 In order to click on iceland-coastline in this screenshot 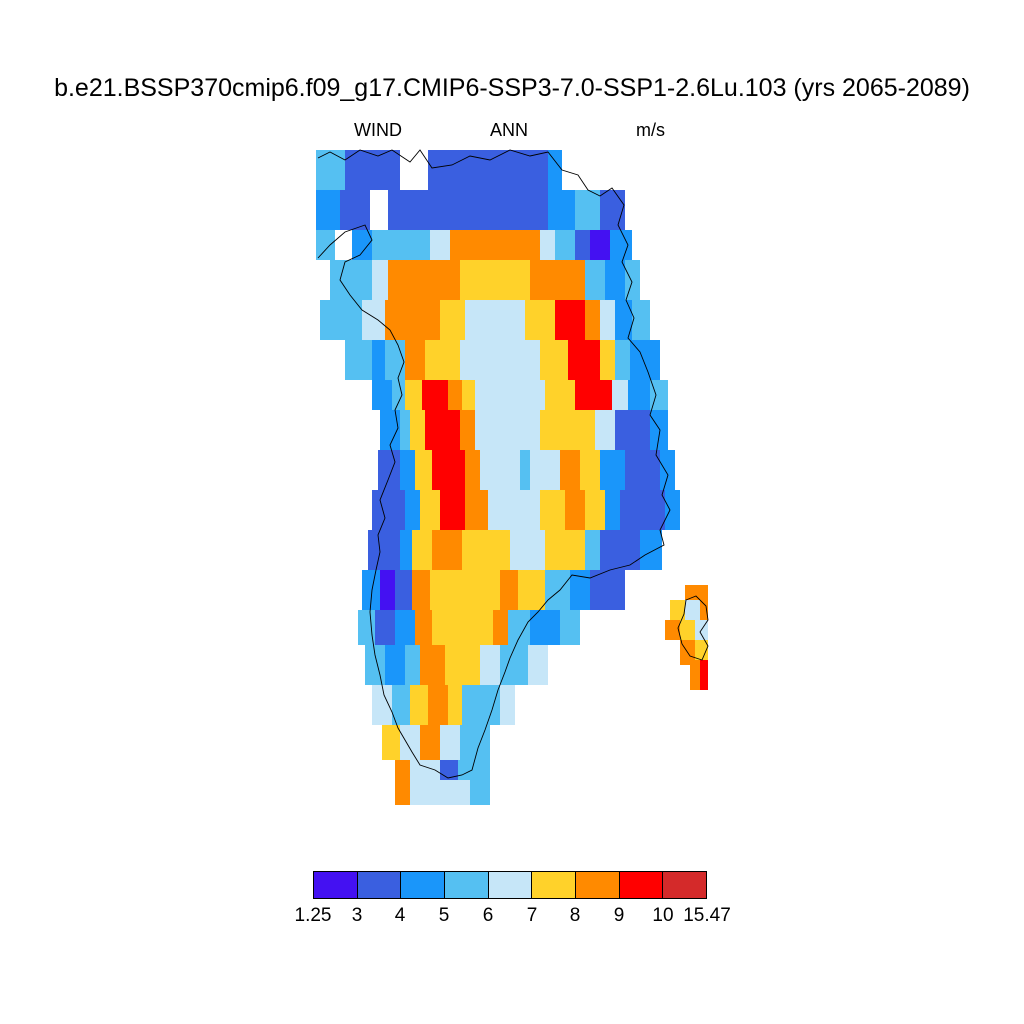, I will do `click(693, 628)`.